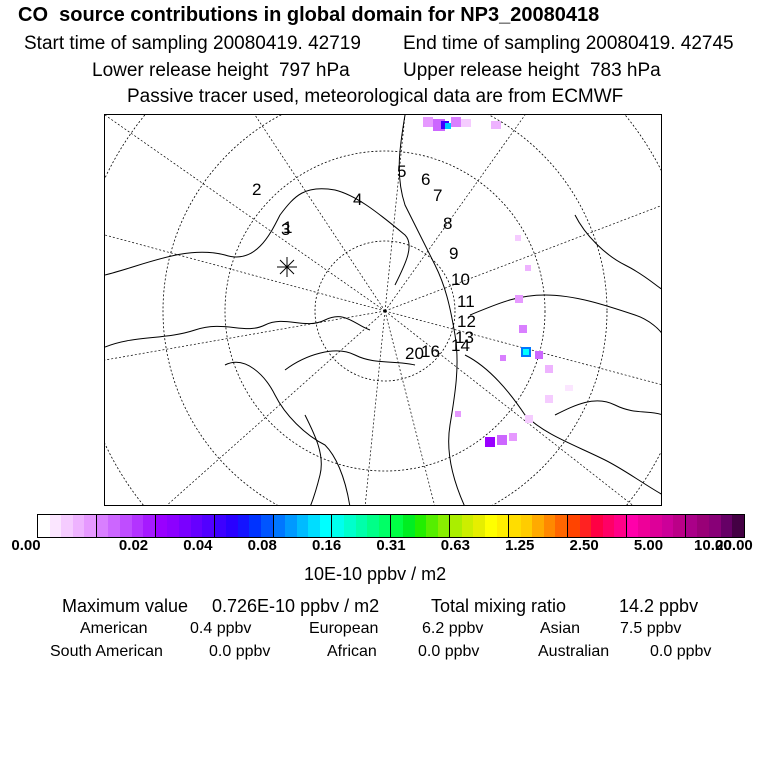  I want to click on trajectory-label: 16, so click(430, 351).